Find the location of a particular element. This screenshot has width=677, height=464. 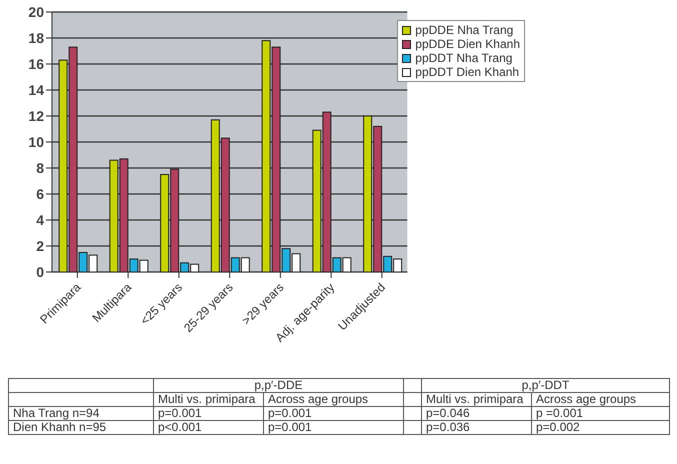

legend-label: ppDDT Nha Trang is located at coordinates (463, 58).